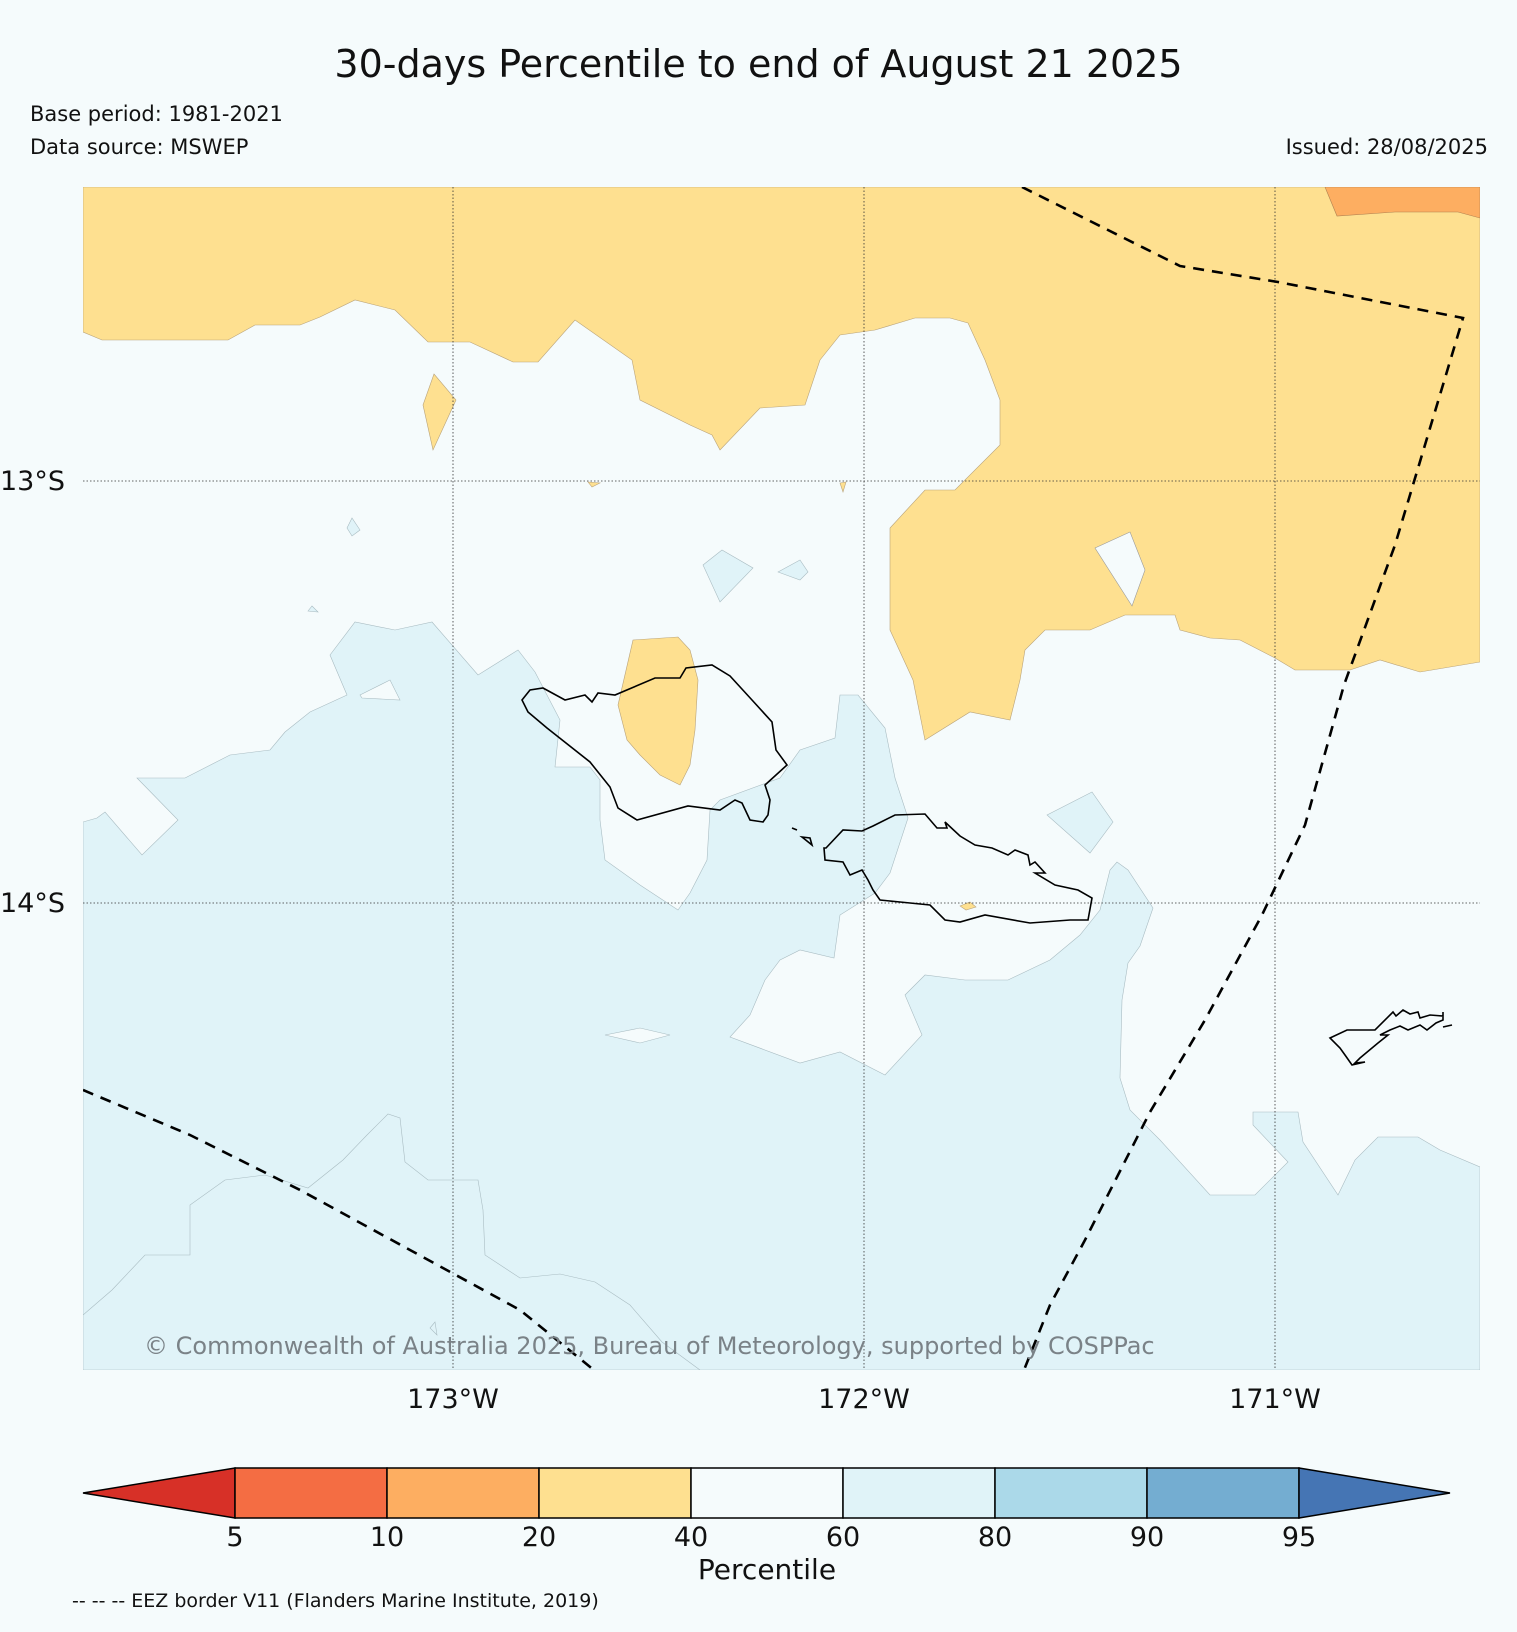  What do you see at coordinates (1275, 1399) in the screenshot?
I see `lon-label-171w: 171°W` at bounding box center [1275, 1399].